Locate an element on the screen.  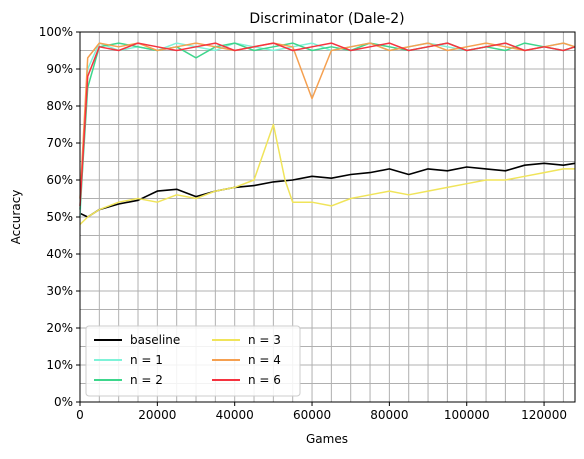
y-tick-label: 20% is located at coordinates (59, 328).